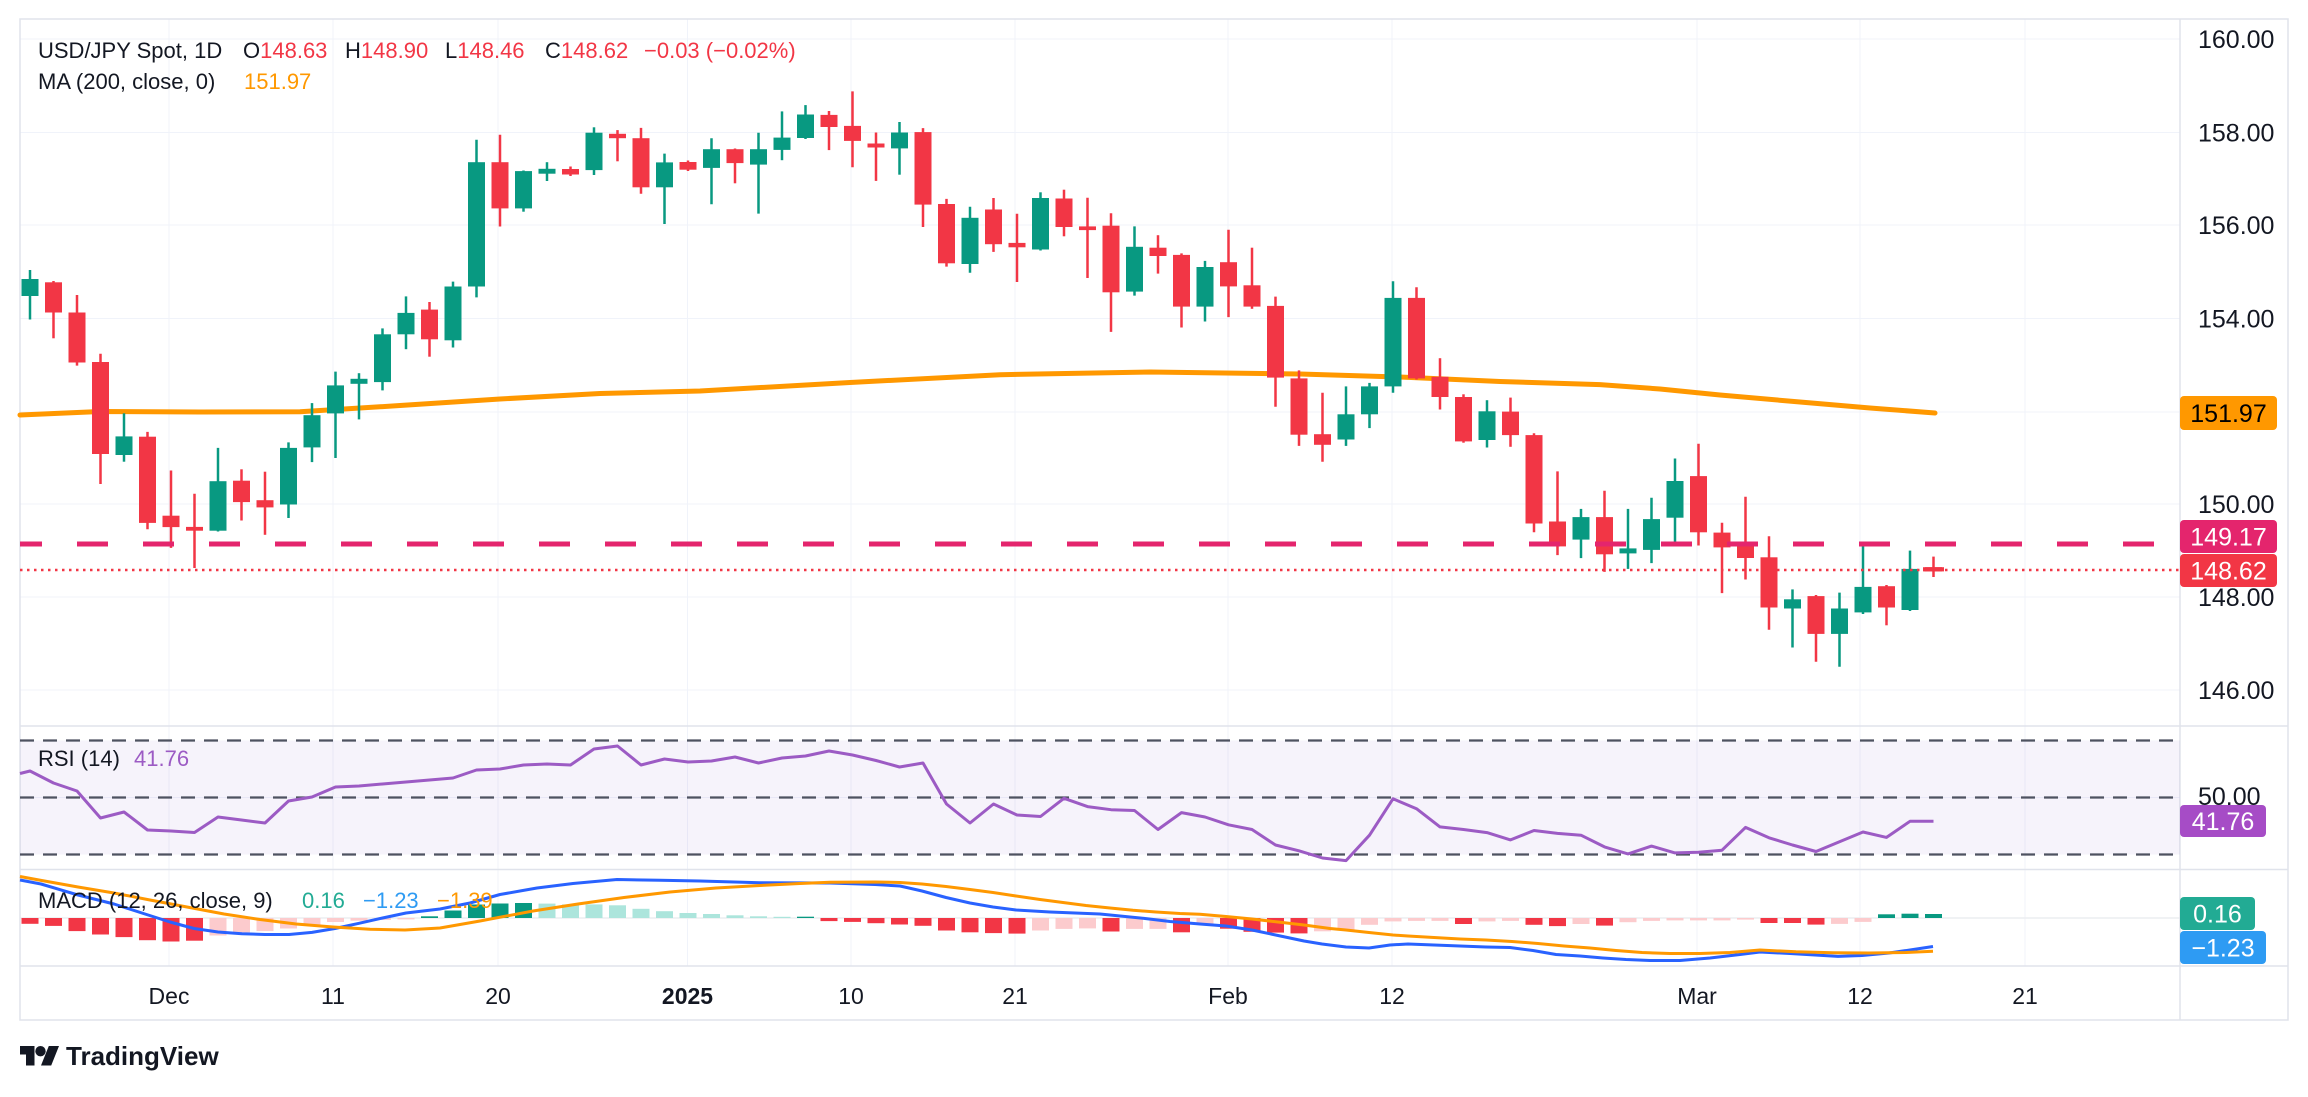 The width and height of the screenshot is (2308, 1097). What do you see at coordinates (2236, 598) in the screenshot?
I see `svg-text: 148.00` at bounding box center [2236, 598].